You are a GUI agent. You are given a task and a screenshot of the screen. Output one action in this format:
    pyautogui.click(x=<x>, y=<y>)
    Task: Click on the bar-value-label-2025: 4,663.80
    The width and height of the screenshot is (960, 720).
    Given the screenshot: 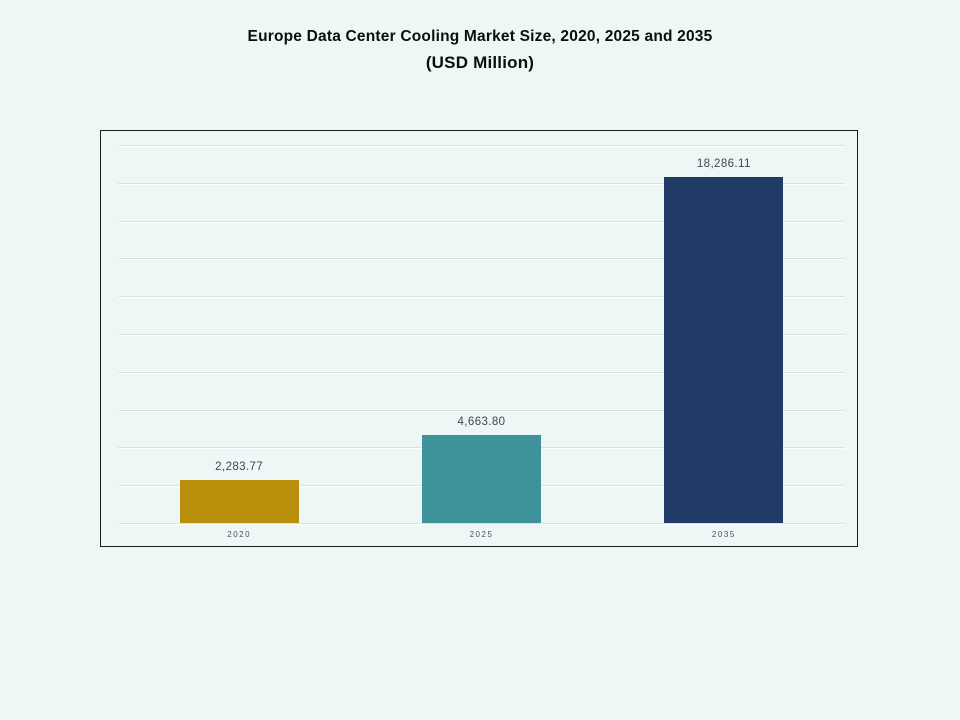 What is the action you would take?
    pyautogui.click(x=481, y=421)
    